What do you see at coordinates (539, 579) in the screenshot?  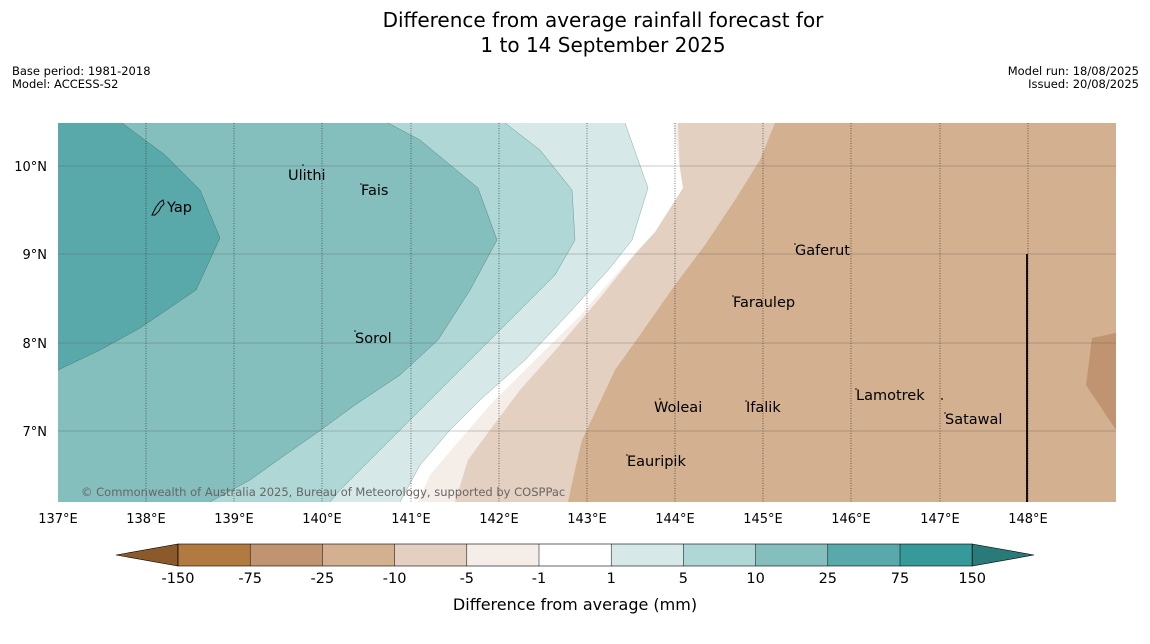 I see `colorbar-tick-label: -1` at bounding box center [539, 579].